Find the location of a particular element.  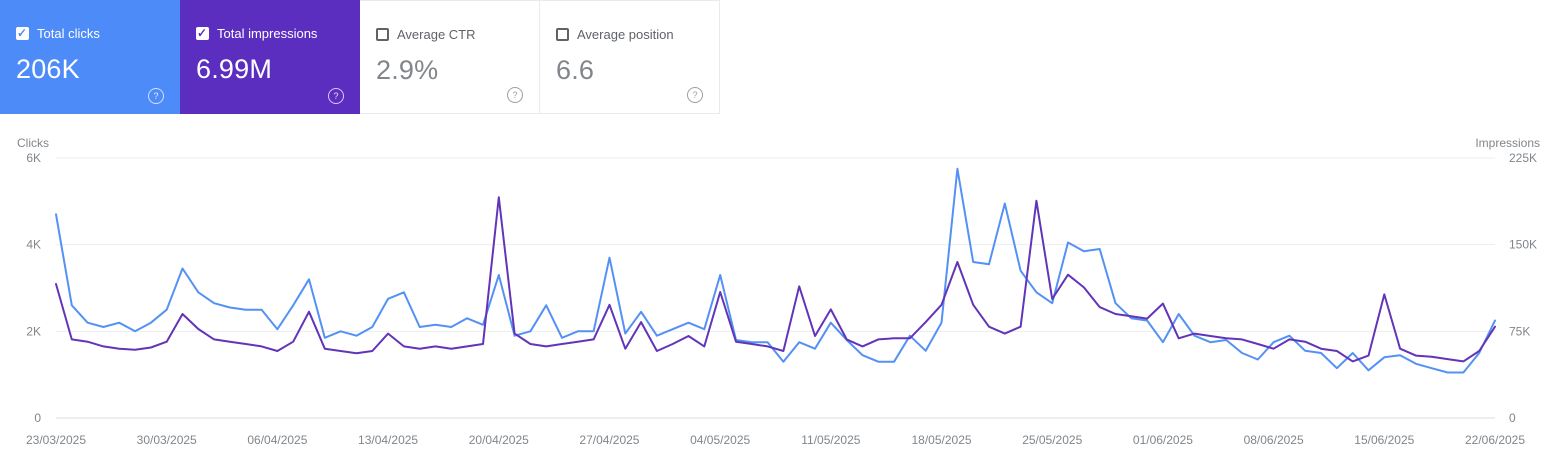

right-axis-tick: 75K is located at coordinates (1519, 331).